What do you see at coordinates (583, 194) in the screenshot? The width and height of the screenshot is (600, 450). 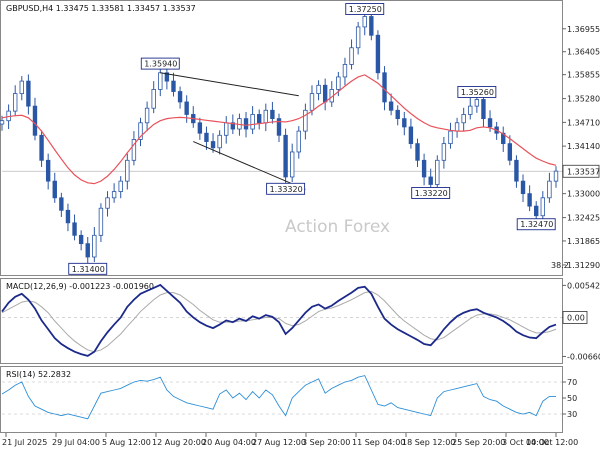 I see `price-tick-label: 1.33000` at bounding box center [583, 194].